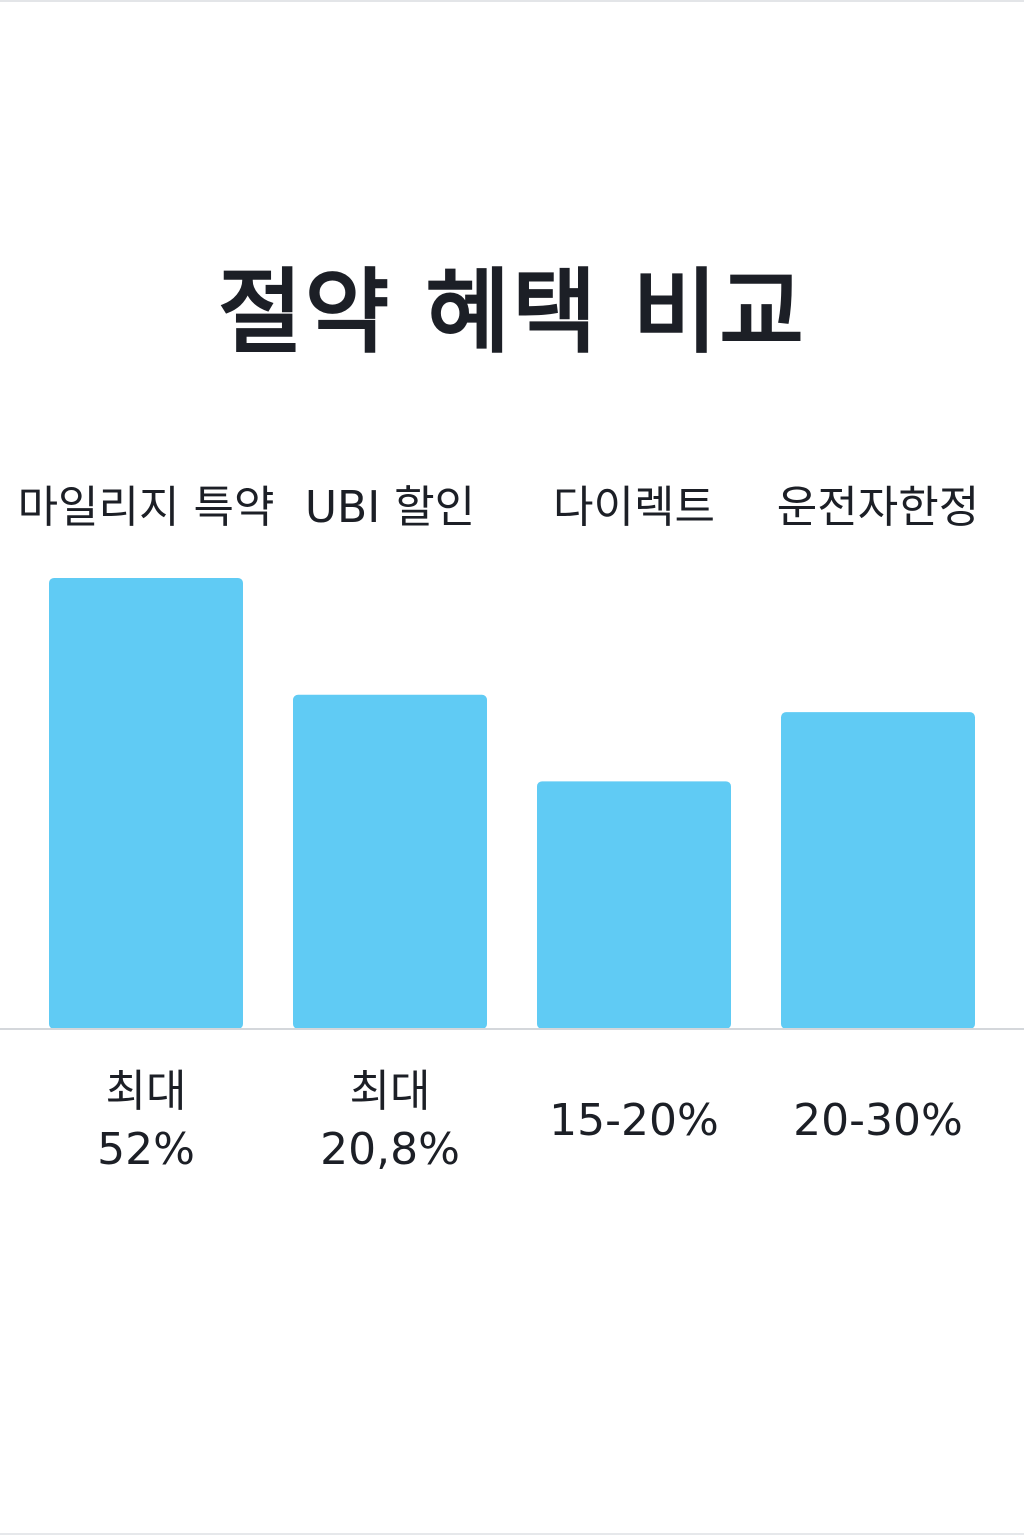  What do you see at coordinates (634, 507) in the screenshot?
I see `category-label: 다이렉트` at bounding box center [634, 507].